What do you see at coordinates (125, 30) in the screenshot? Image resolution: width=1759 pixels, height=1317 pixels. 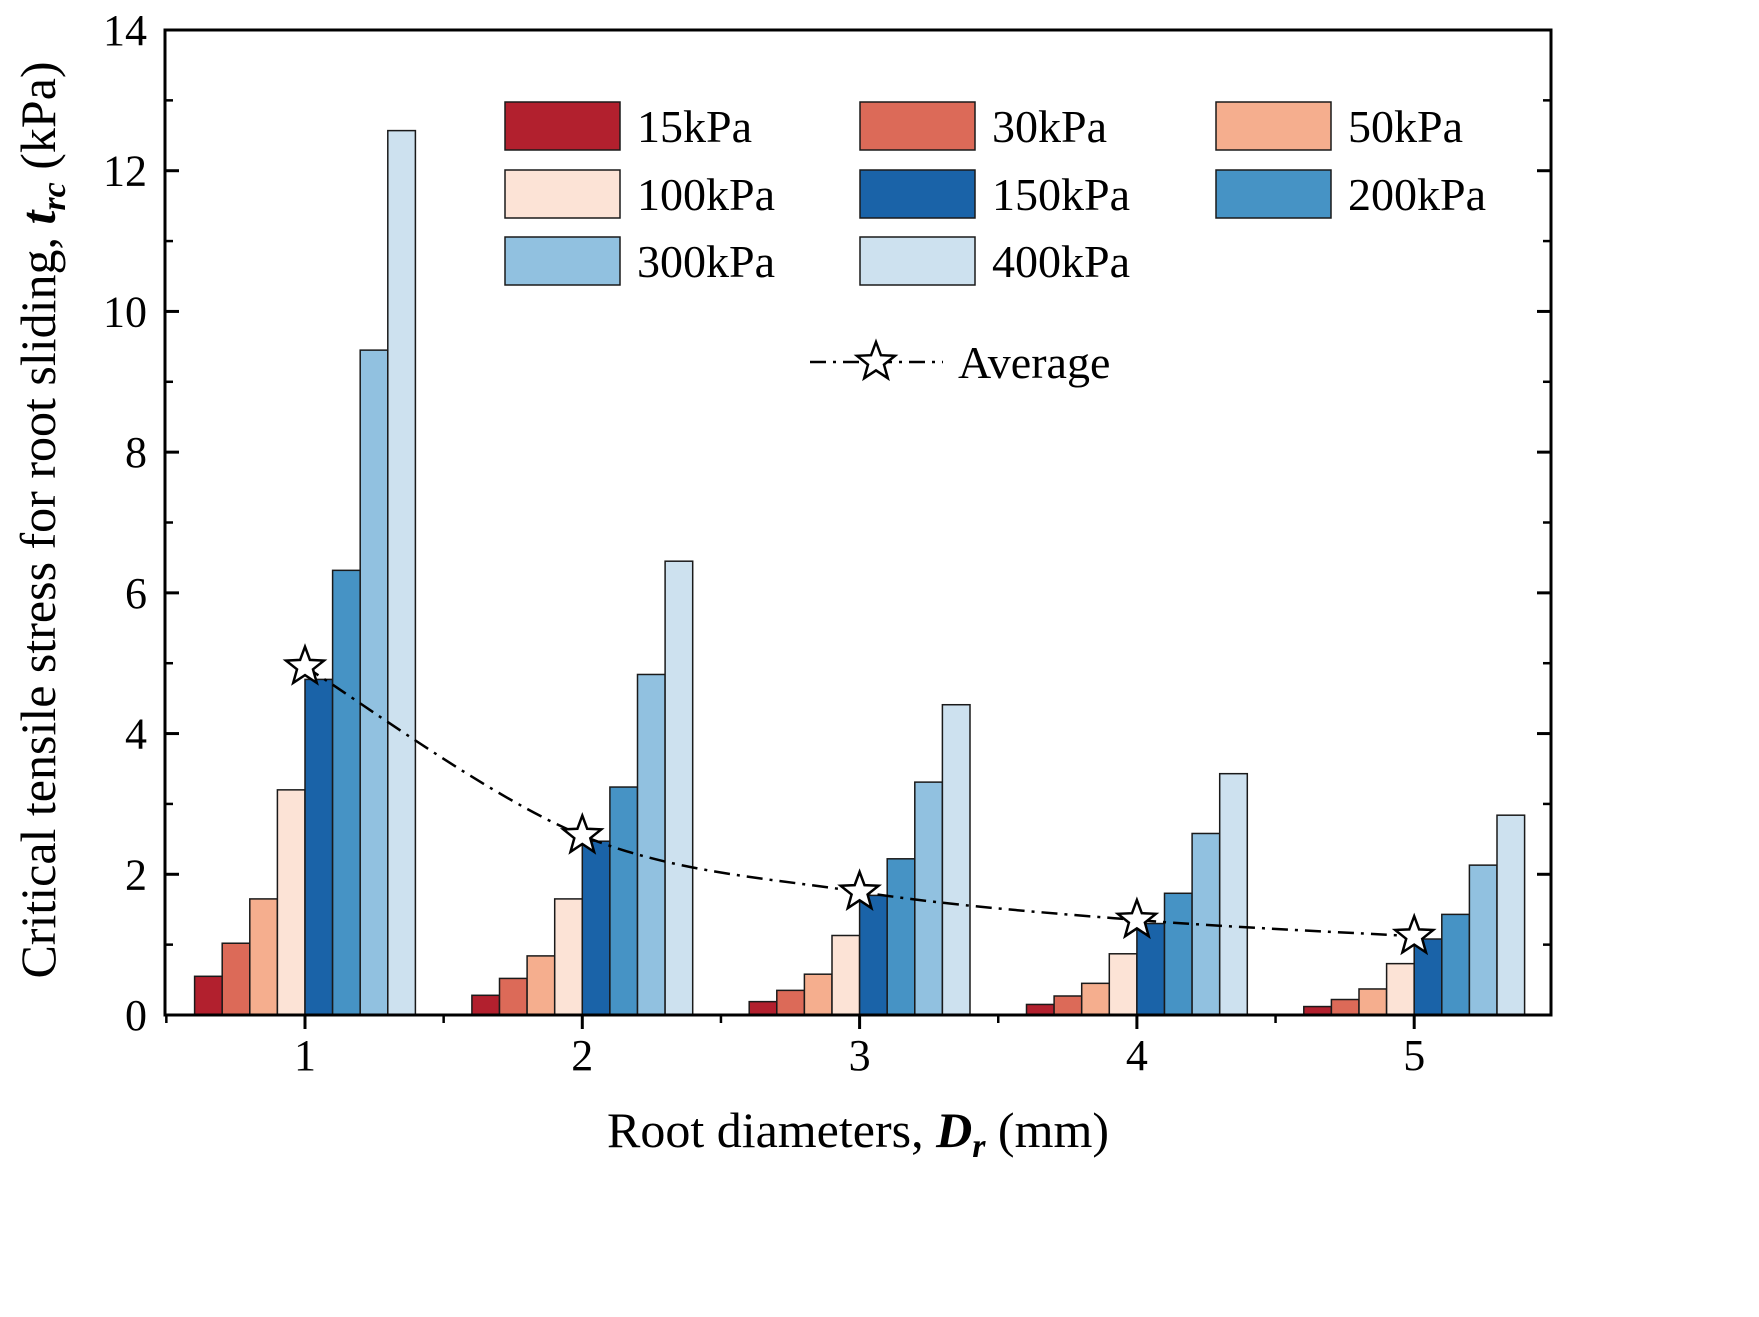 I see `y-tick-label: 14` at bounding box center [125, 30].